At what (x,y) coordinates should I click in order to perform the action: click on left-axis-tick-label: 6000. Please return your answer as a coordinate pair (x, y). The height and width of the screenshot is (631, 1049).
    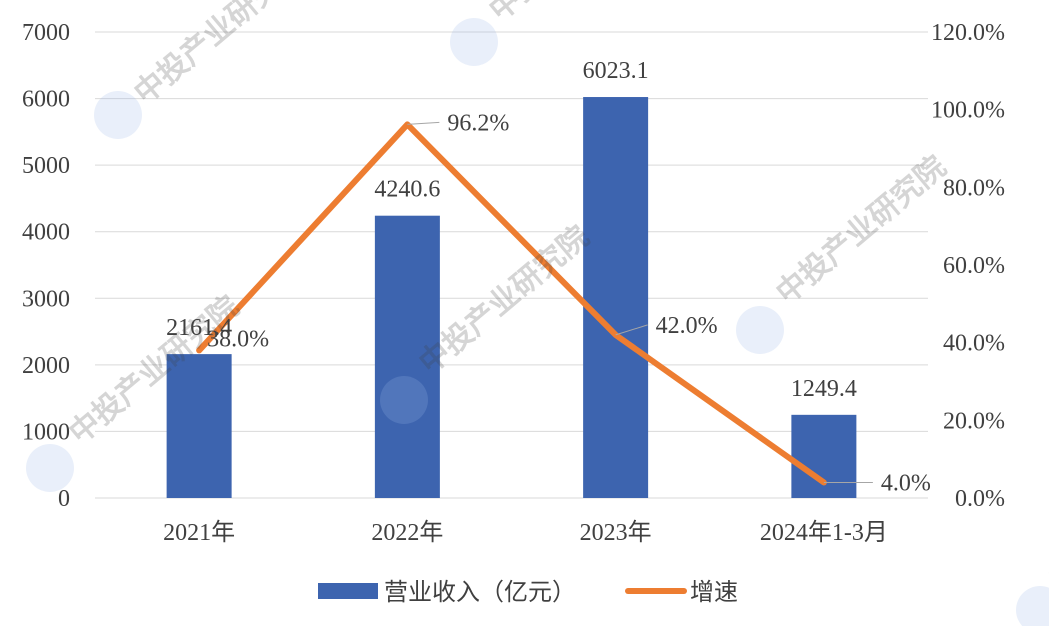
    Looking at the image, I should click on (46, 100).